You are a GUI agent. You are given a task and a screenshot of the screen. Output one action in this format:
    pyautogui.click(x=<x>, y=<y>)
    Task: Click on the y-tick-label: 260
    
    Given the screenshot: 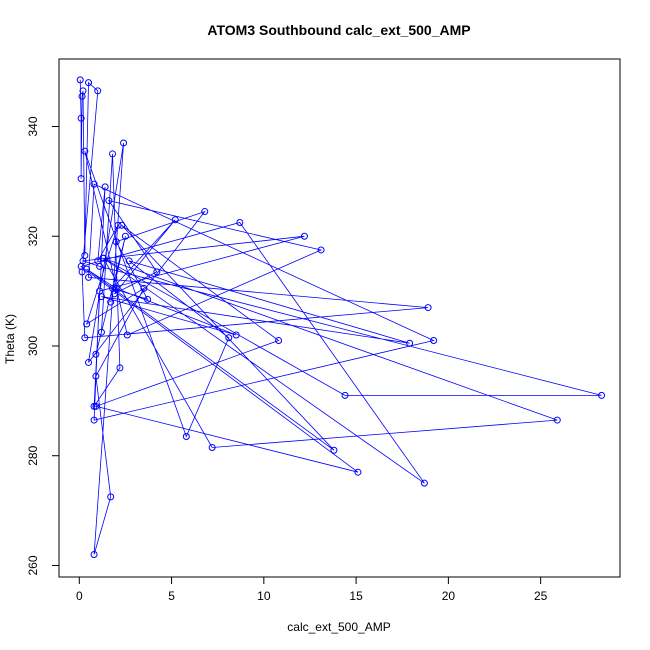 What is the action you would take?
    pyautogui.click(x=33, y=565)
    